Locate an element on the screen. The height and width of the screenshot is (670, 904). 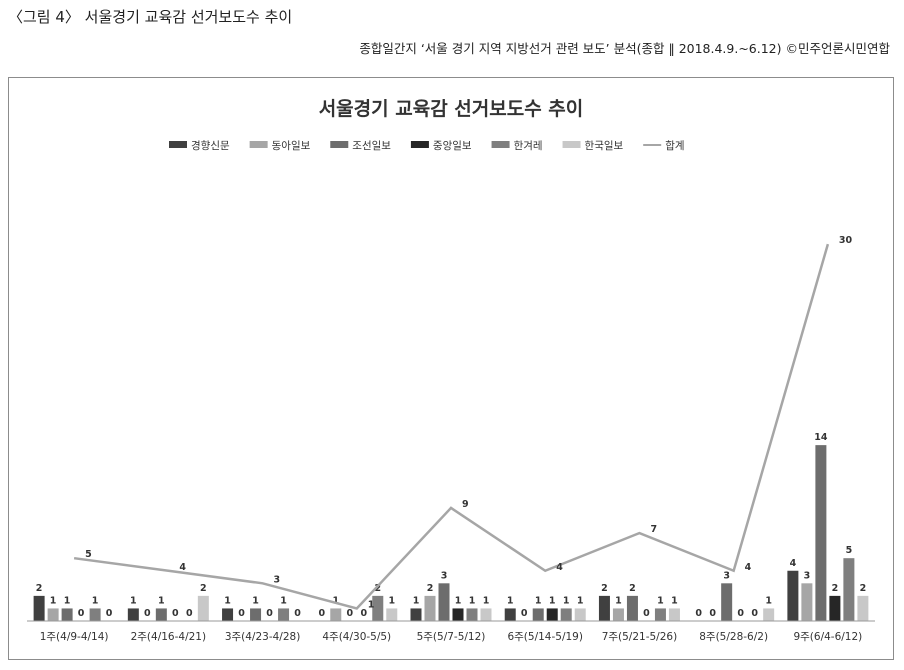
bar-조선일보-7 is located at coordinates (632, 608).